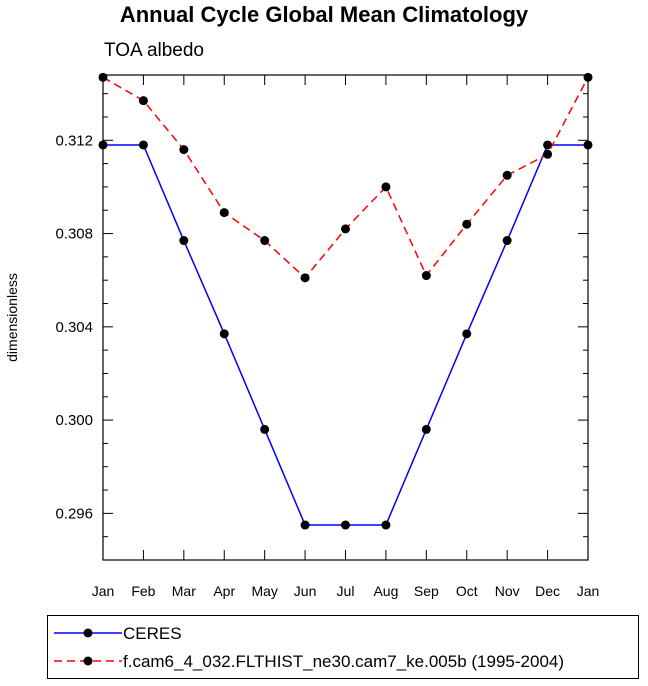 Image resolution: width=648 pixels, height=686 pixels. Describe the element at coordinates (143, 591) in the screenshot. I see `x-tick-label: Feb` at that location.